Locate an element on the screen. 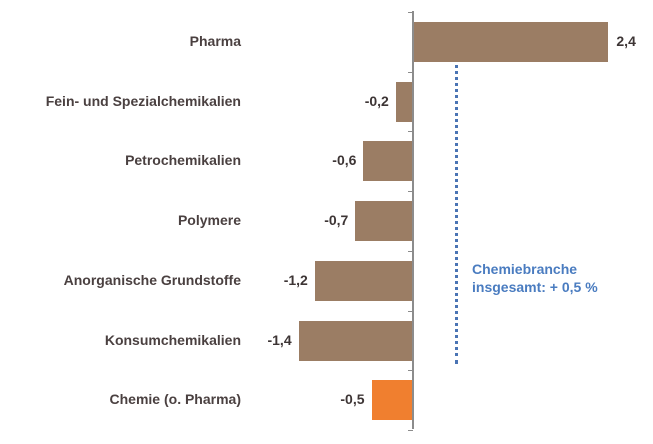 The image size is (653, 444). category-label: Petrochemikalien is located at coordinates (183, 160).